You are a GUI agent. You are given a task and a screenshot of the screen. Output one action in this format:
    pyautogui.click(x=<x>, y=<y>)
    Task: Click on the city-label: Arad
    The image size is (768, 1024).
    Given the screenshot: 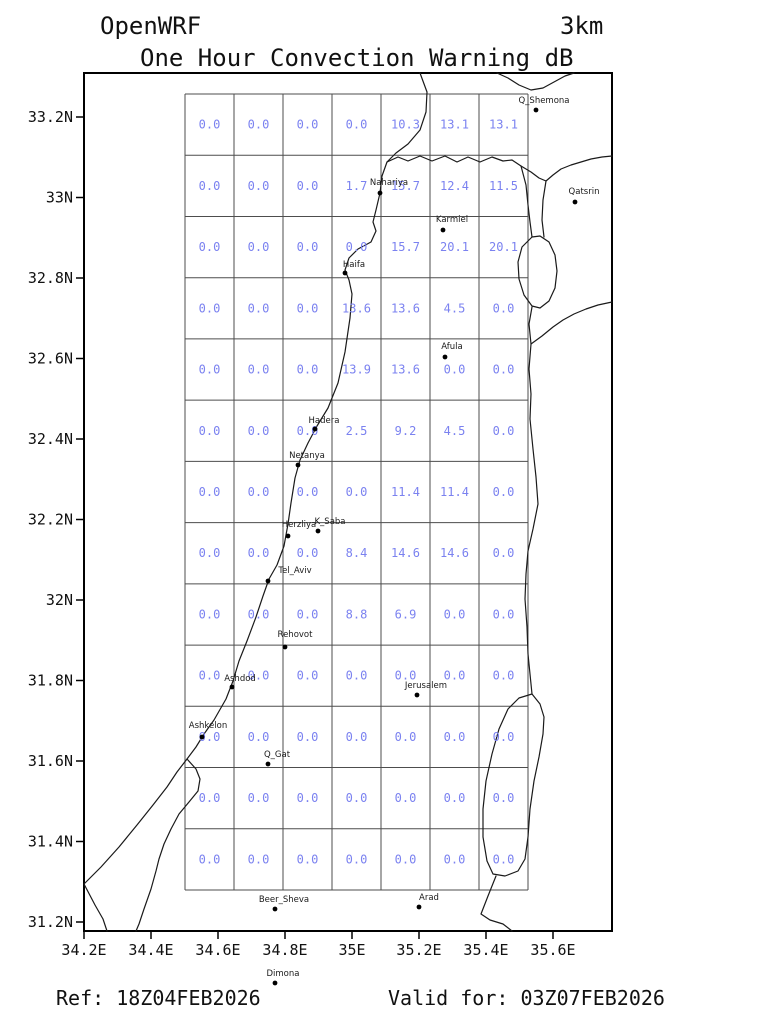 What is the action you would take?
    pyautogui.click(x=429, y=898)
    